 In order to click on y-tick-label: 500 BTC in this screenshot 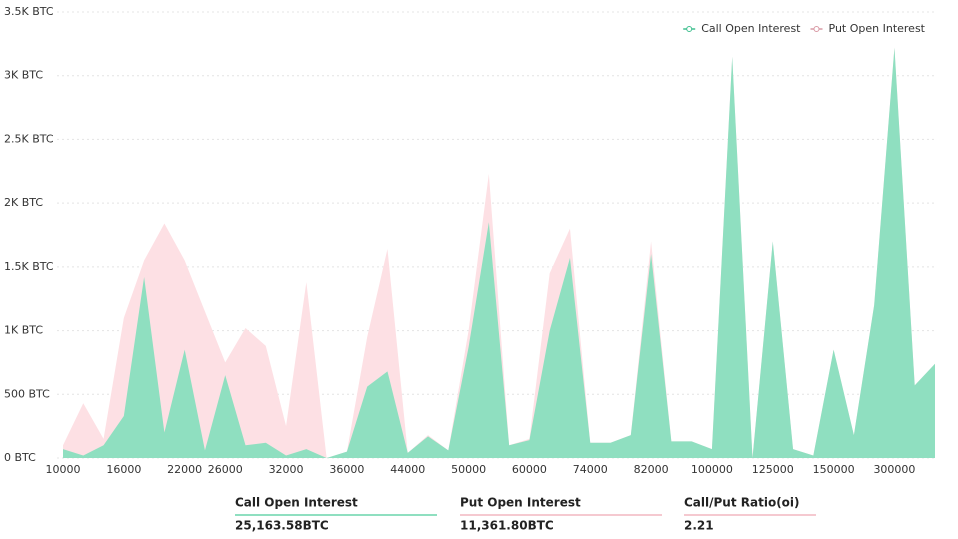, I will do `click(27, 393)`.